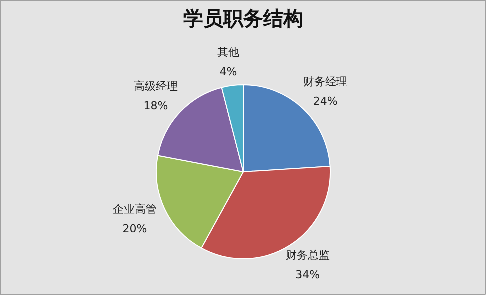 The image size is (486, 295). What do you see at coordinates (156, 87) in the screenshot?
I see `slice-label: 高级经理` at bounding box center [156, 87].